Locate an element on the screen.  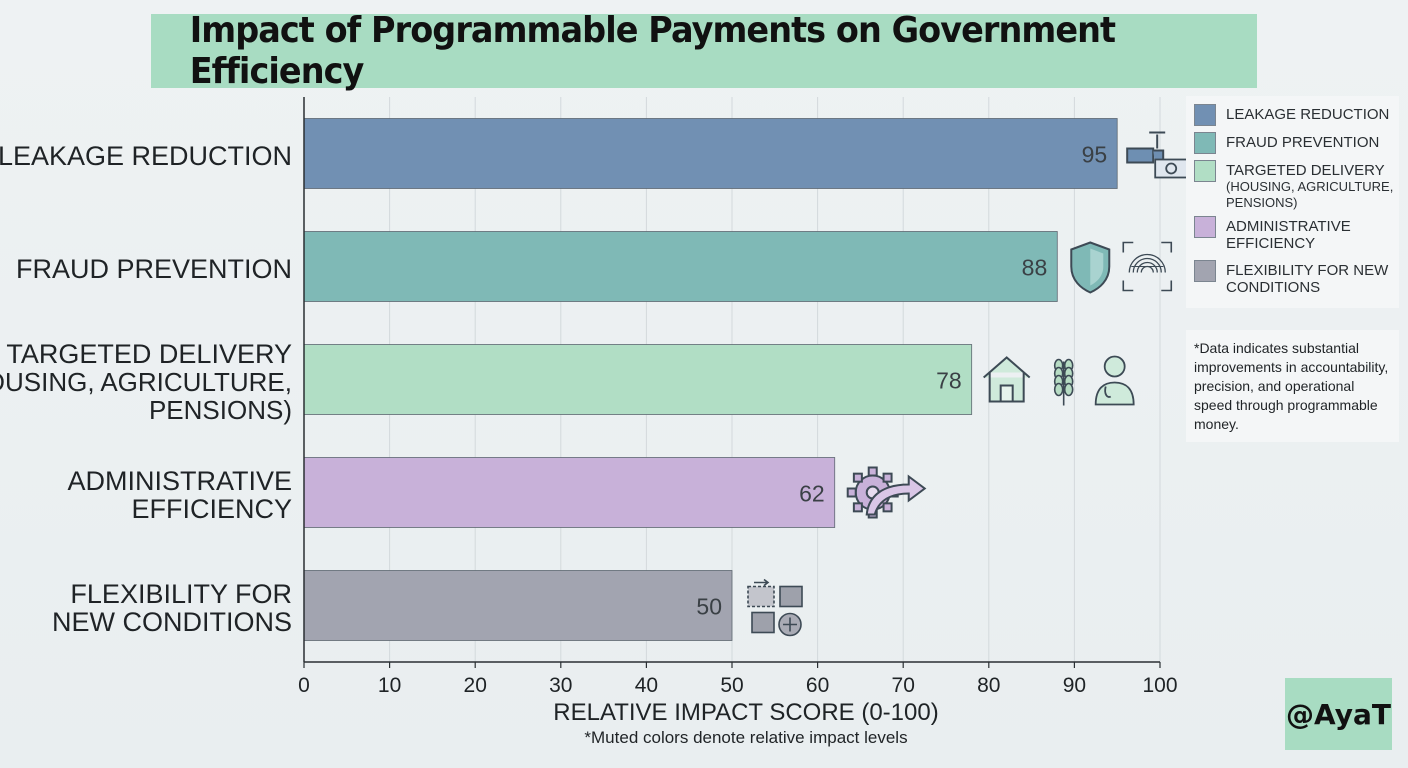
legend-label-line: CONDITIONS is located at coordinates (1273, 287).